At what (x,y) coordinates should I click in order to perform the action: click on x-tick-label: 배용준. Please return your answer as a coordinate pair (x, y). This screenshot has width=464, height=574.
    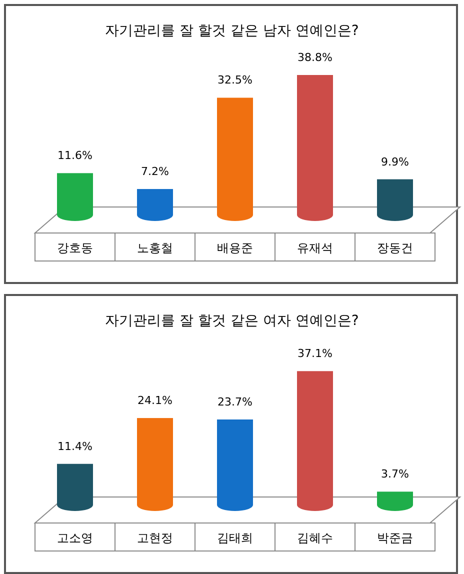
    Looking at the image, I should click on (235, 248).